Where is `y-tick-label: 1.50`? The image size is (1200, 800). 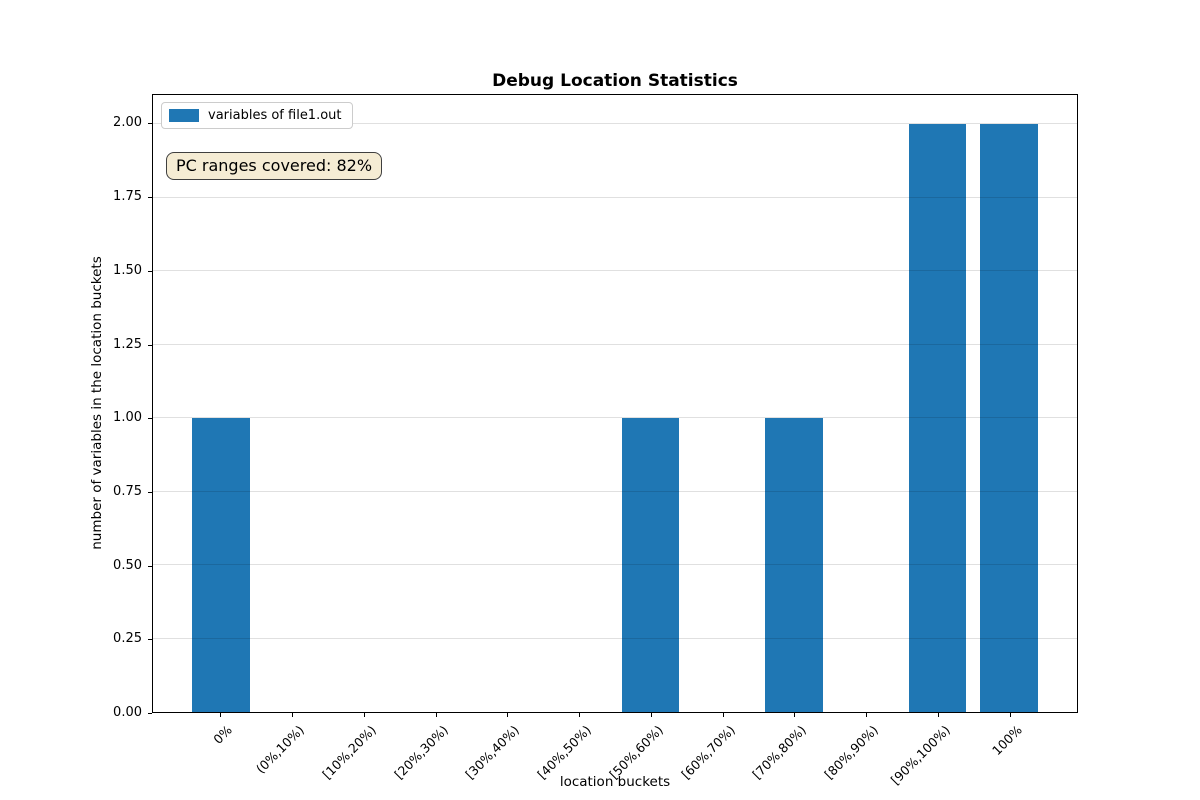
y-tick-label: 1.50 is located at coordinates (127, 270).